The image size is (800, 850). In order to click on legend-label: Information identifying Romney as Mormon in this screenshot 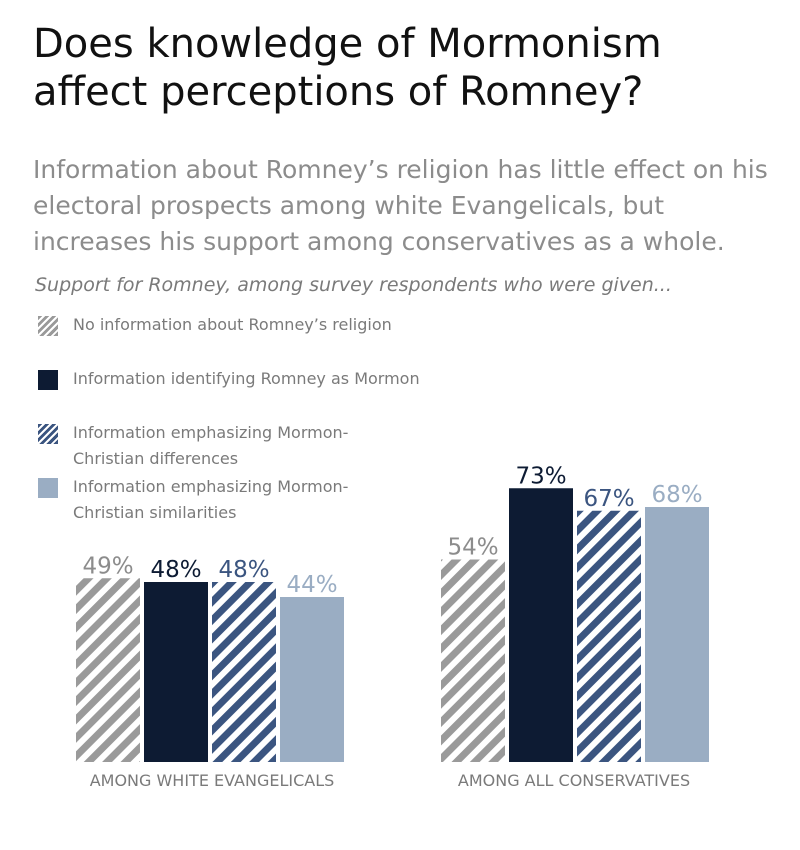, I will do `click(246, 378)`.